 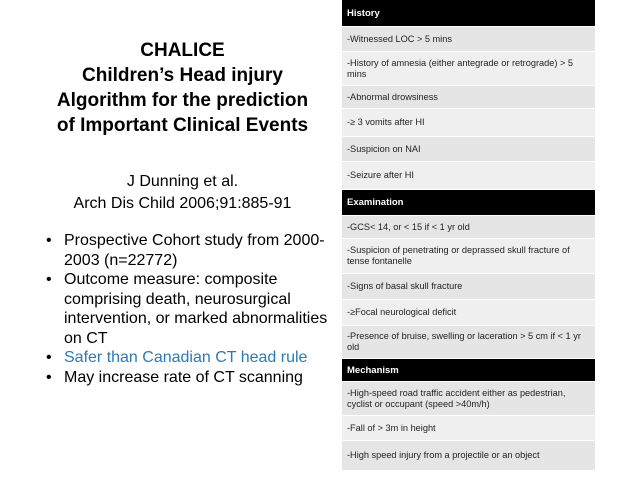 I want to click on section-header-mechanism: Mechanism, so click(x=468, y=370).